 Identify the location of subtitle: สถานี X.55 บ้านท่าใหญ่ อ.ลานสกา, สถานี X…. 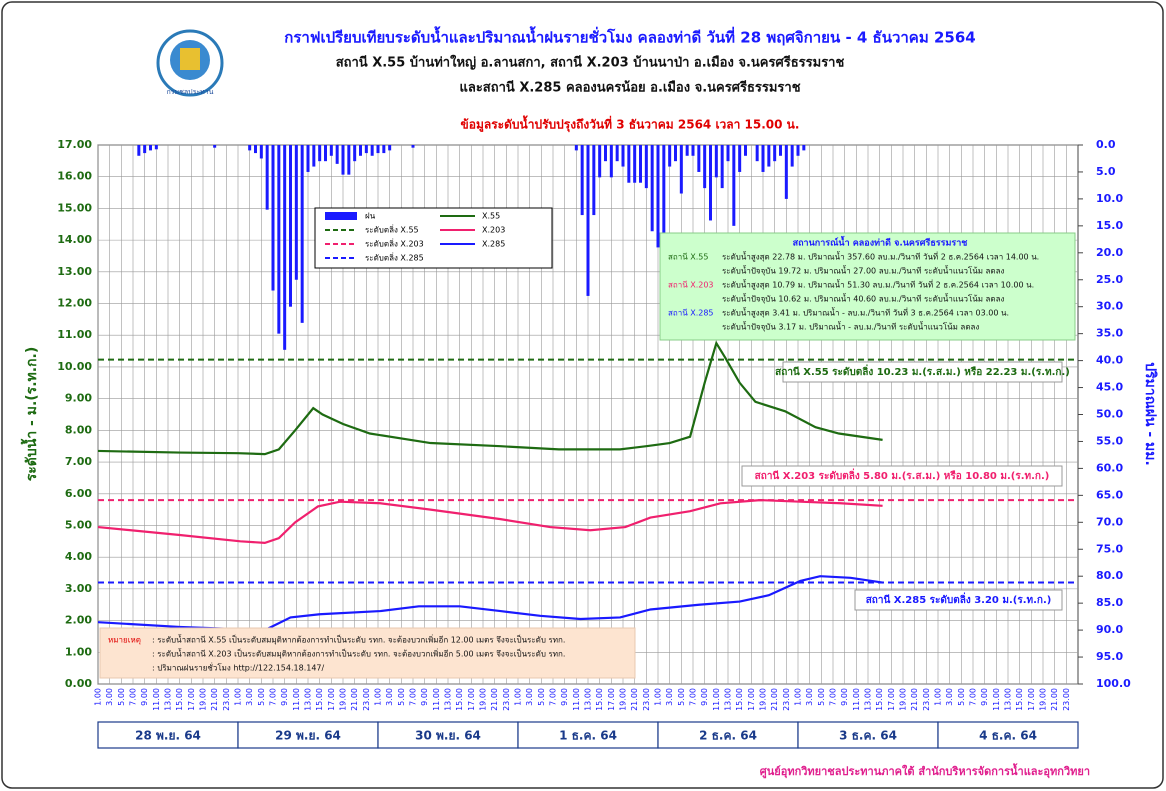
(590, 62).